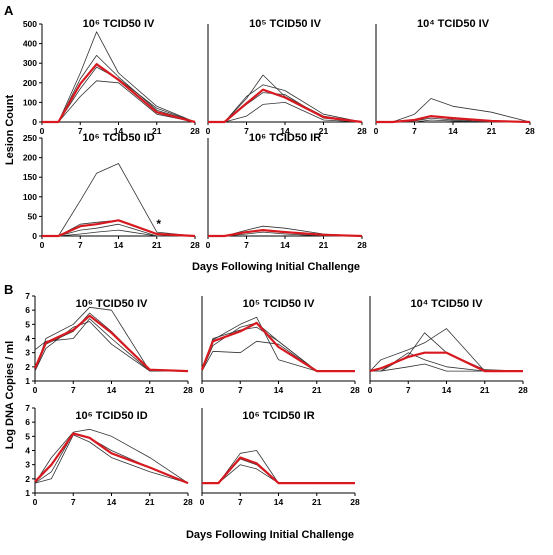 This screenshot has width=553, height=555. What do you see at coordinates (9, 10) in the screenshot?
I see `panel-a-label: A` at bounding box center [9, 10].